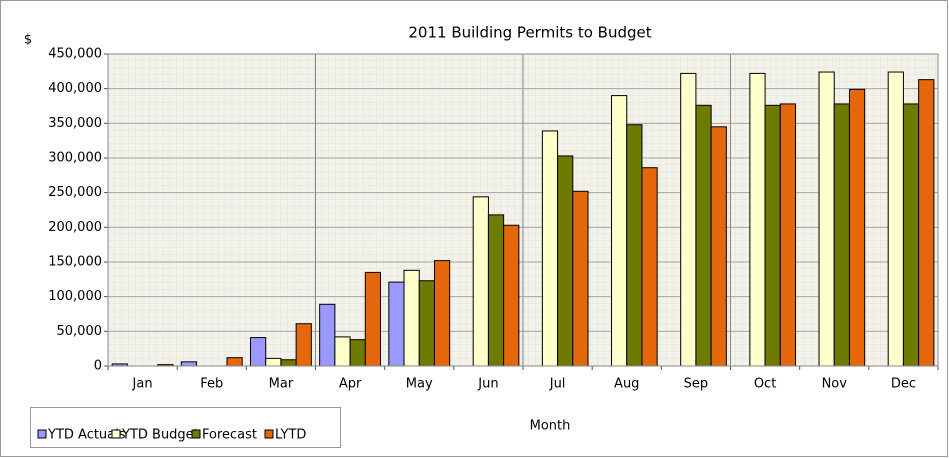  Describe the element at coordinates (290, 435) in the screenshot. I see `legend-label: LYTD` at that location.